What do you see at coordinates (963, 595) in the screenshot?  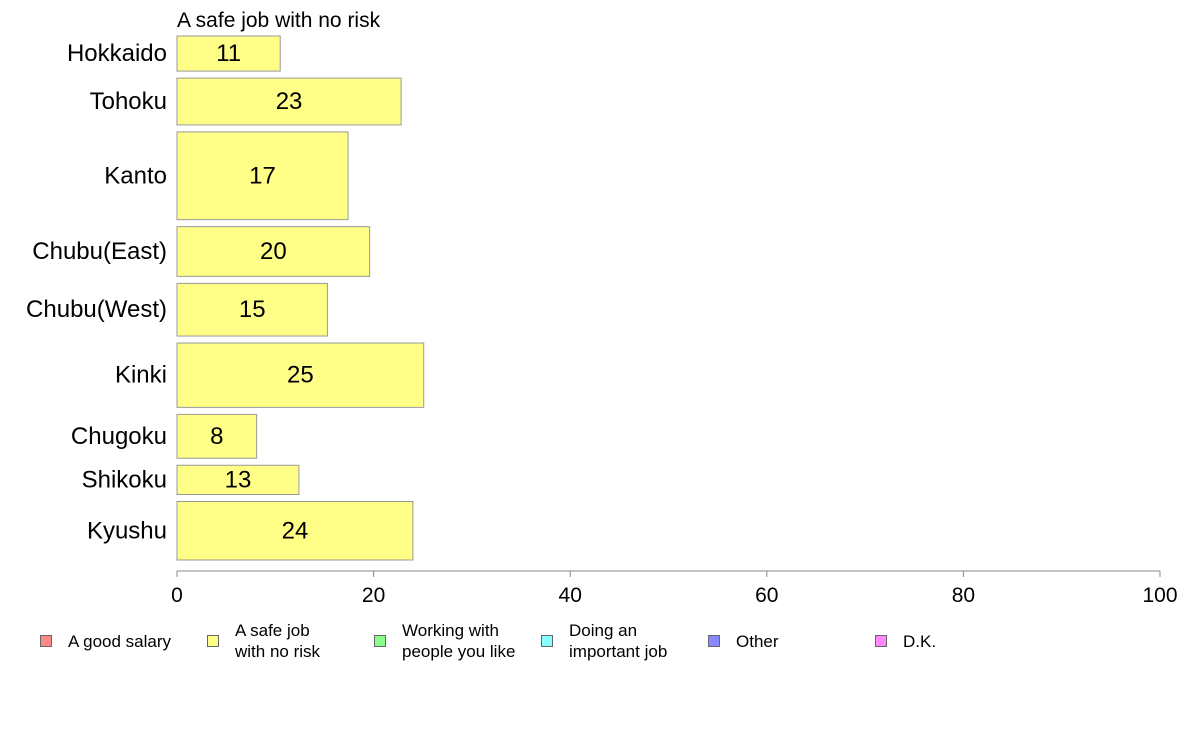 I see `x-tick-label-80: 80` at bounding box center [963, 595].